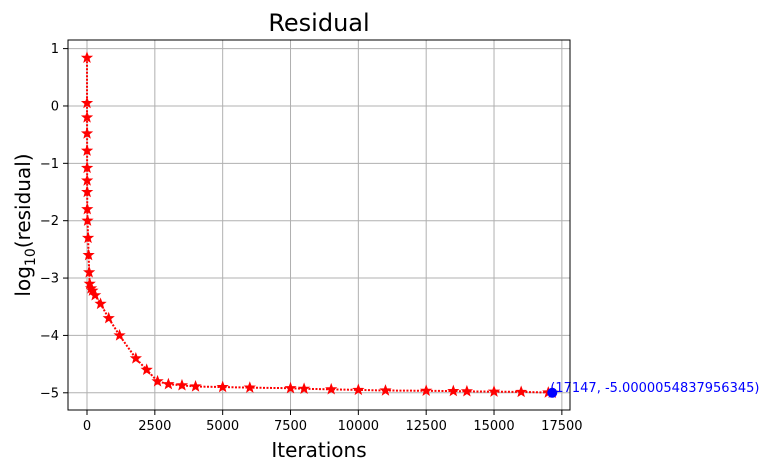 The height and width of the screenshot is (472, 780). Describe the element at coordinates (23, 200) in the screenshot. I see `y-axis-label-rest: (residual)` at that location.